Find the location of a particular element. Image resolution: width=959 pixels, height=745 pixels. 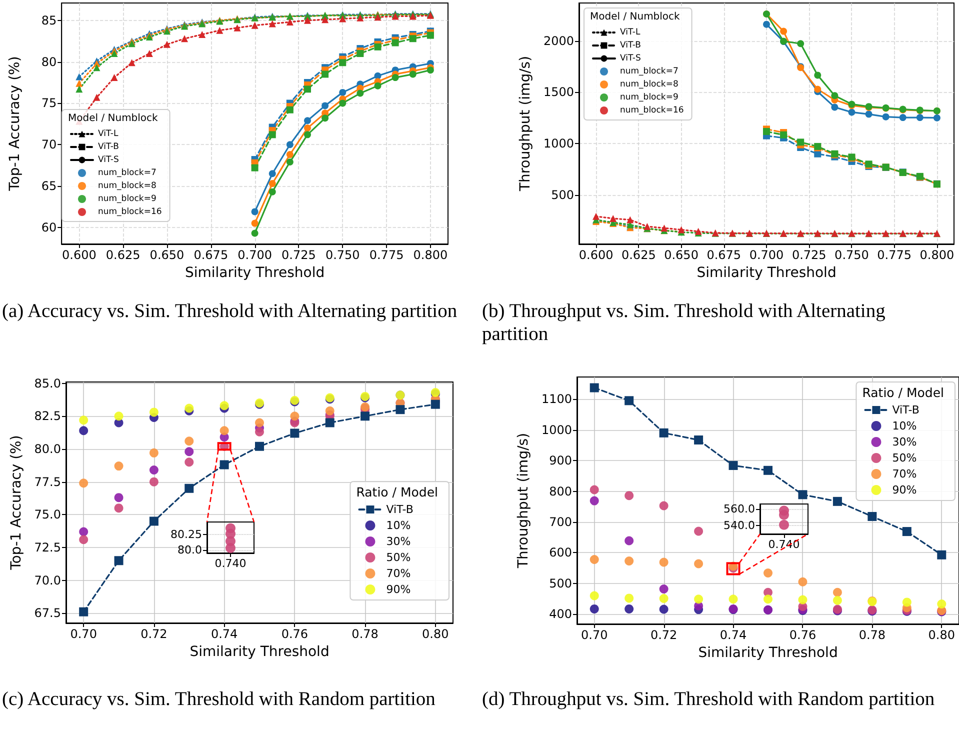

text: (d) Throughput vs. Sim. Threshold with Random partition is located at coordinates (708, 699).